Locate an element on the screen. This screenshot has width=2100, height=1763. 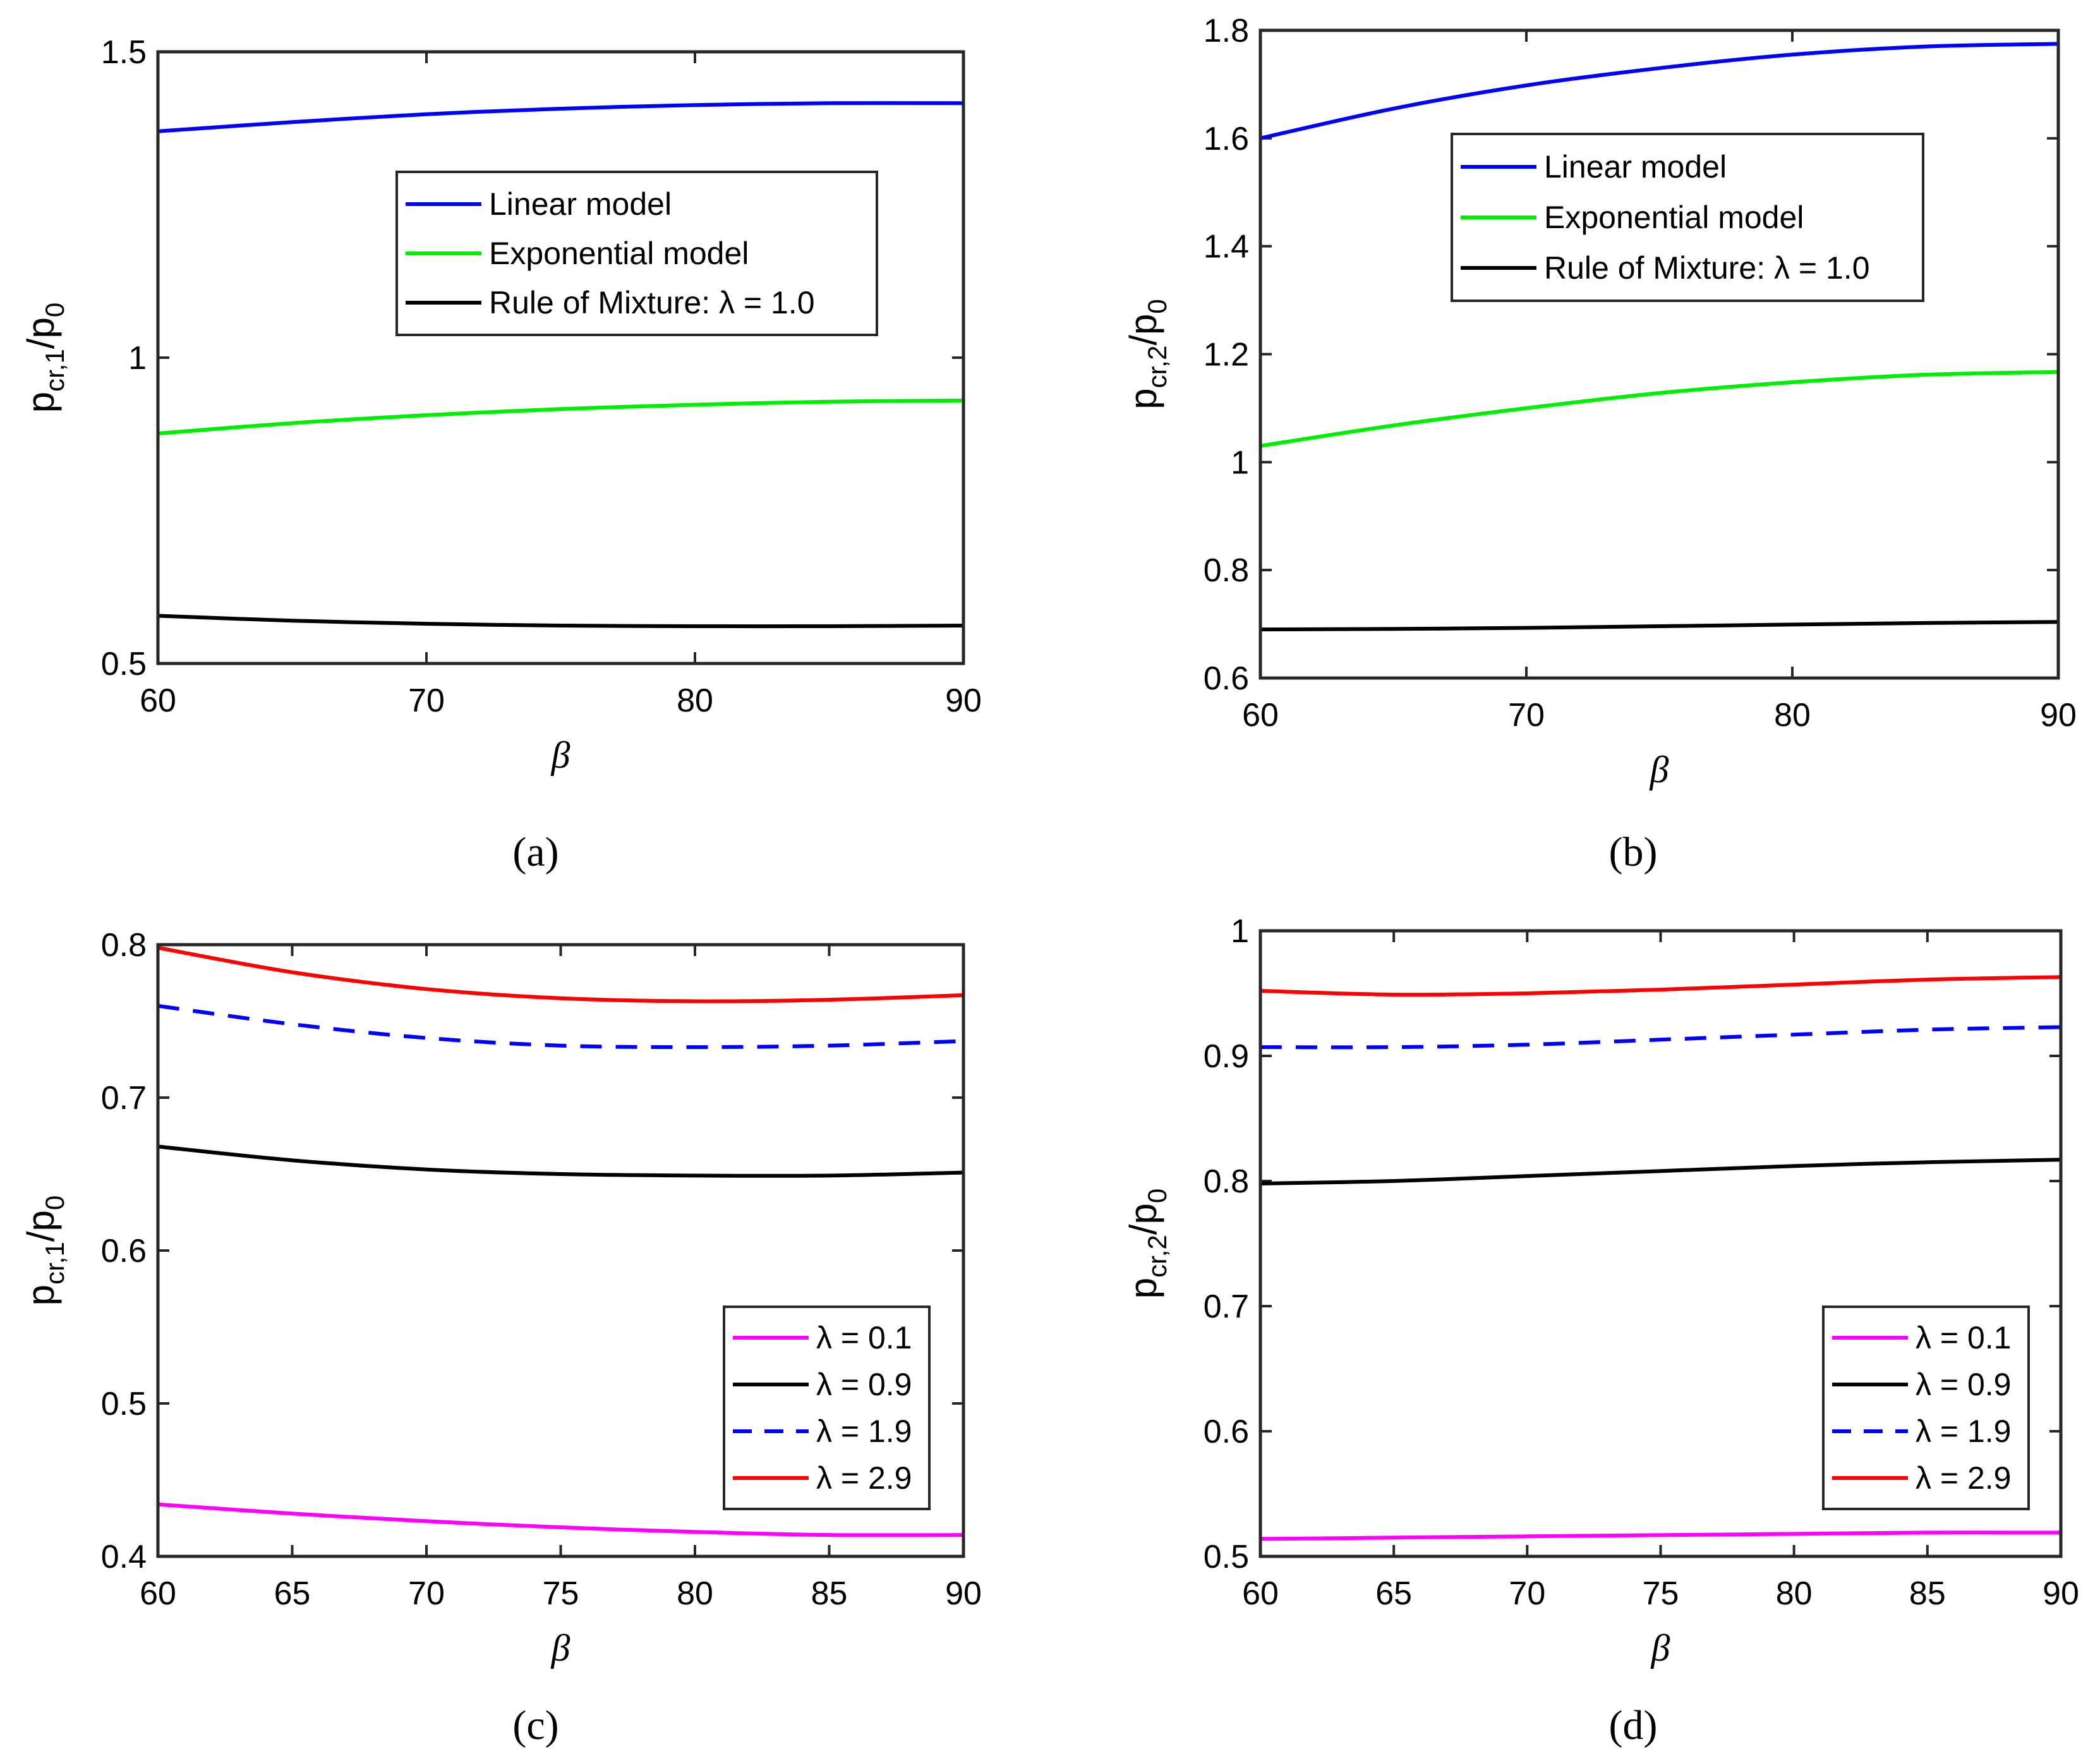
panel-b-ytick-label: 1.8 is located at coordinates (1226, 31).